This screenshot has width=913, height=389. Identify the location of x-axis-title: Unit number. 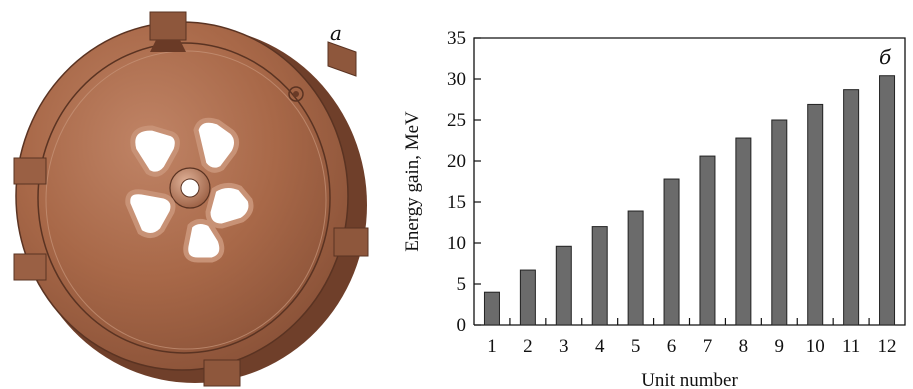
(689, 379).